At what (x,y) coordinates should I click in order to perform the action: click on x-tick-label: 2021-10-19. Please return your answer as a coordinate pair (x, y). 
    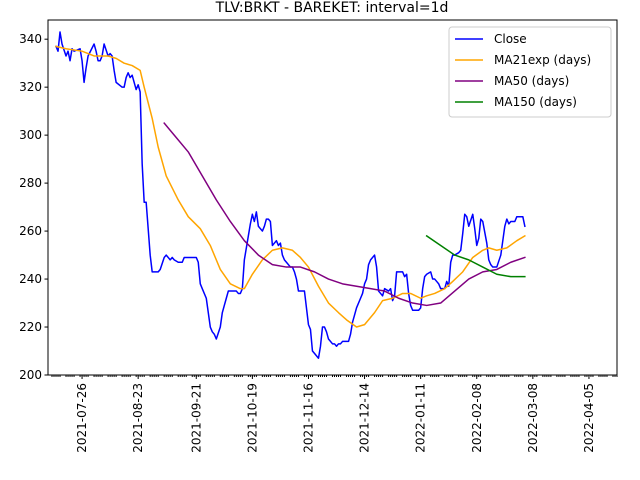
    Looking at the image, I should click on (252, 418).